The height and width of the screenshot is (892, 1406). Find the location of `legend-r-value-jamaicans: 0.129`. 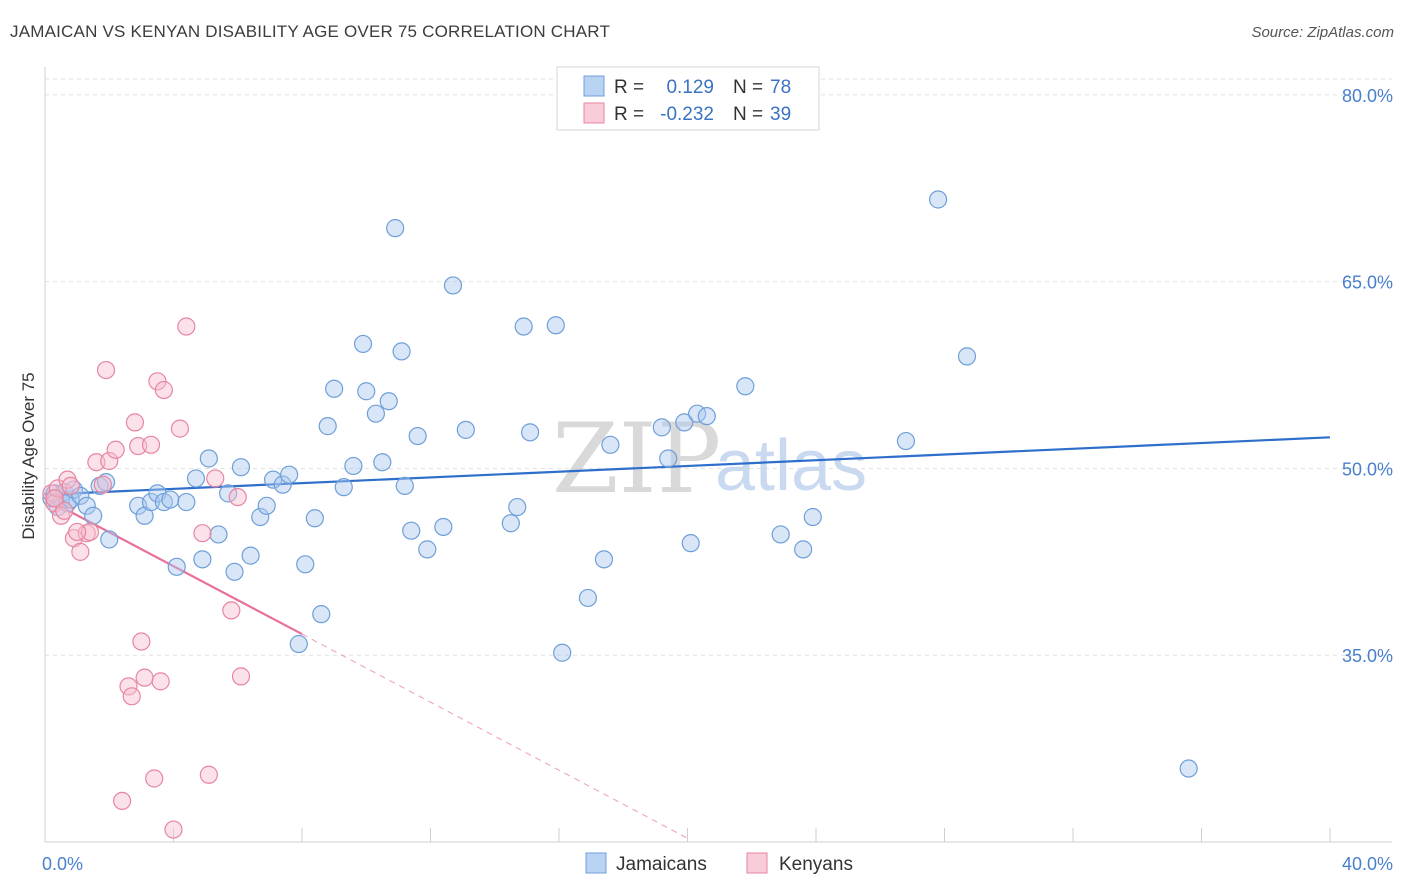

legend-r-value-jamaicans: 0.129 is located at coordinates (690, 87).